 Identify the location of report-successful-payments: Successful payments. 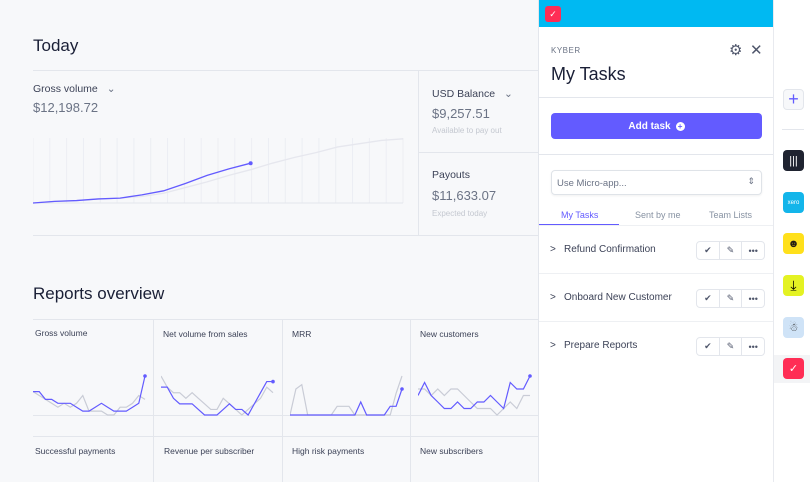
(75, 451).